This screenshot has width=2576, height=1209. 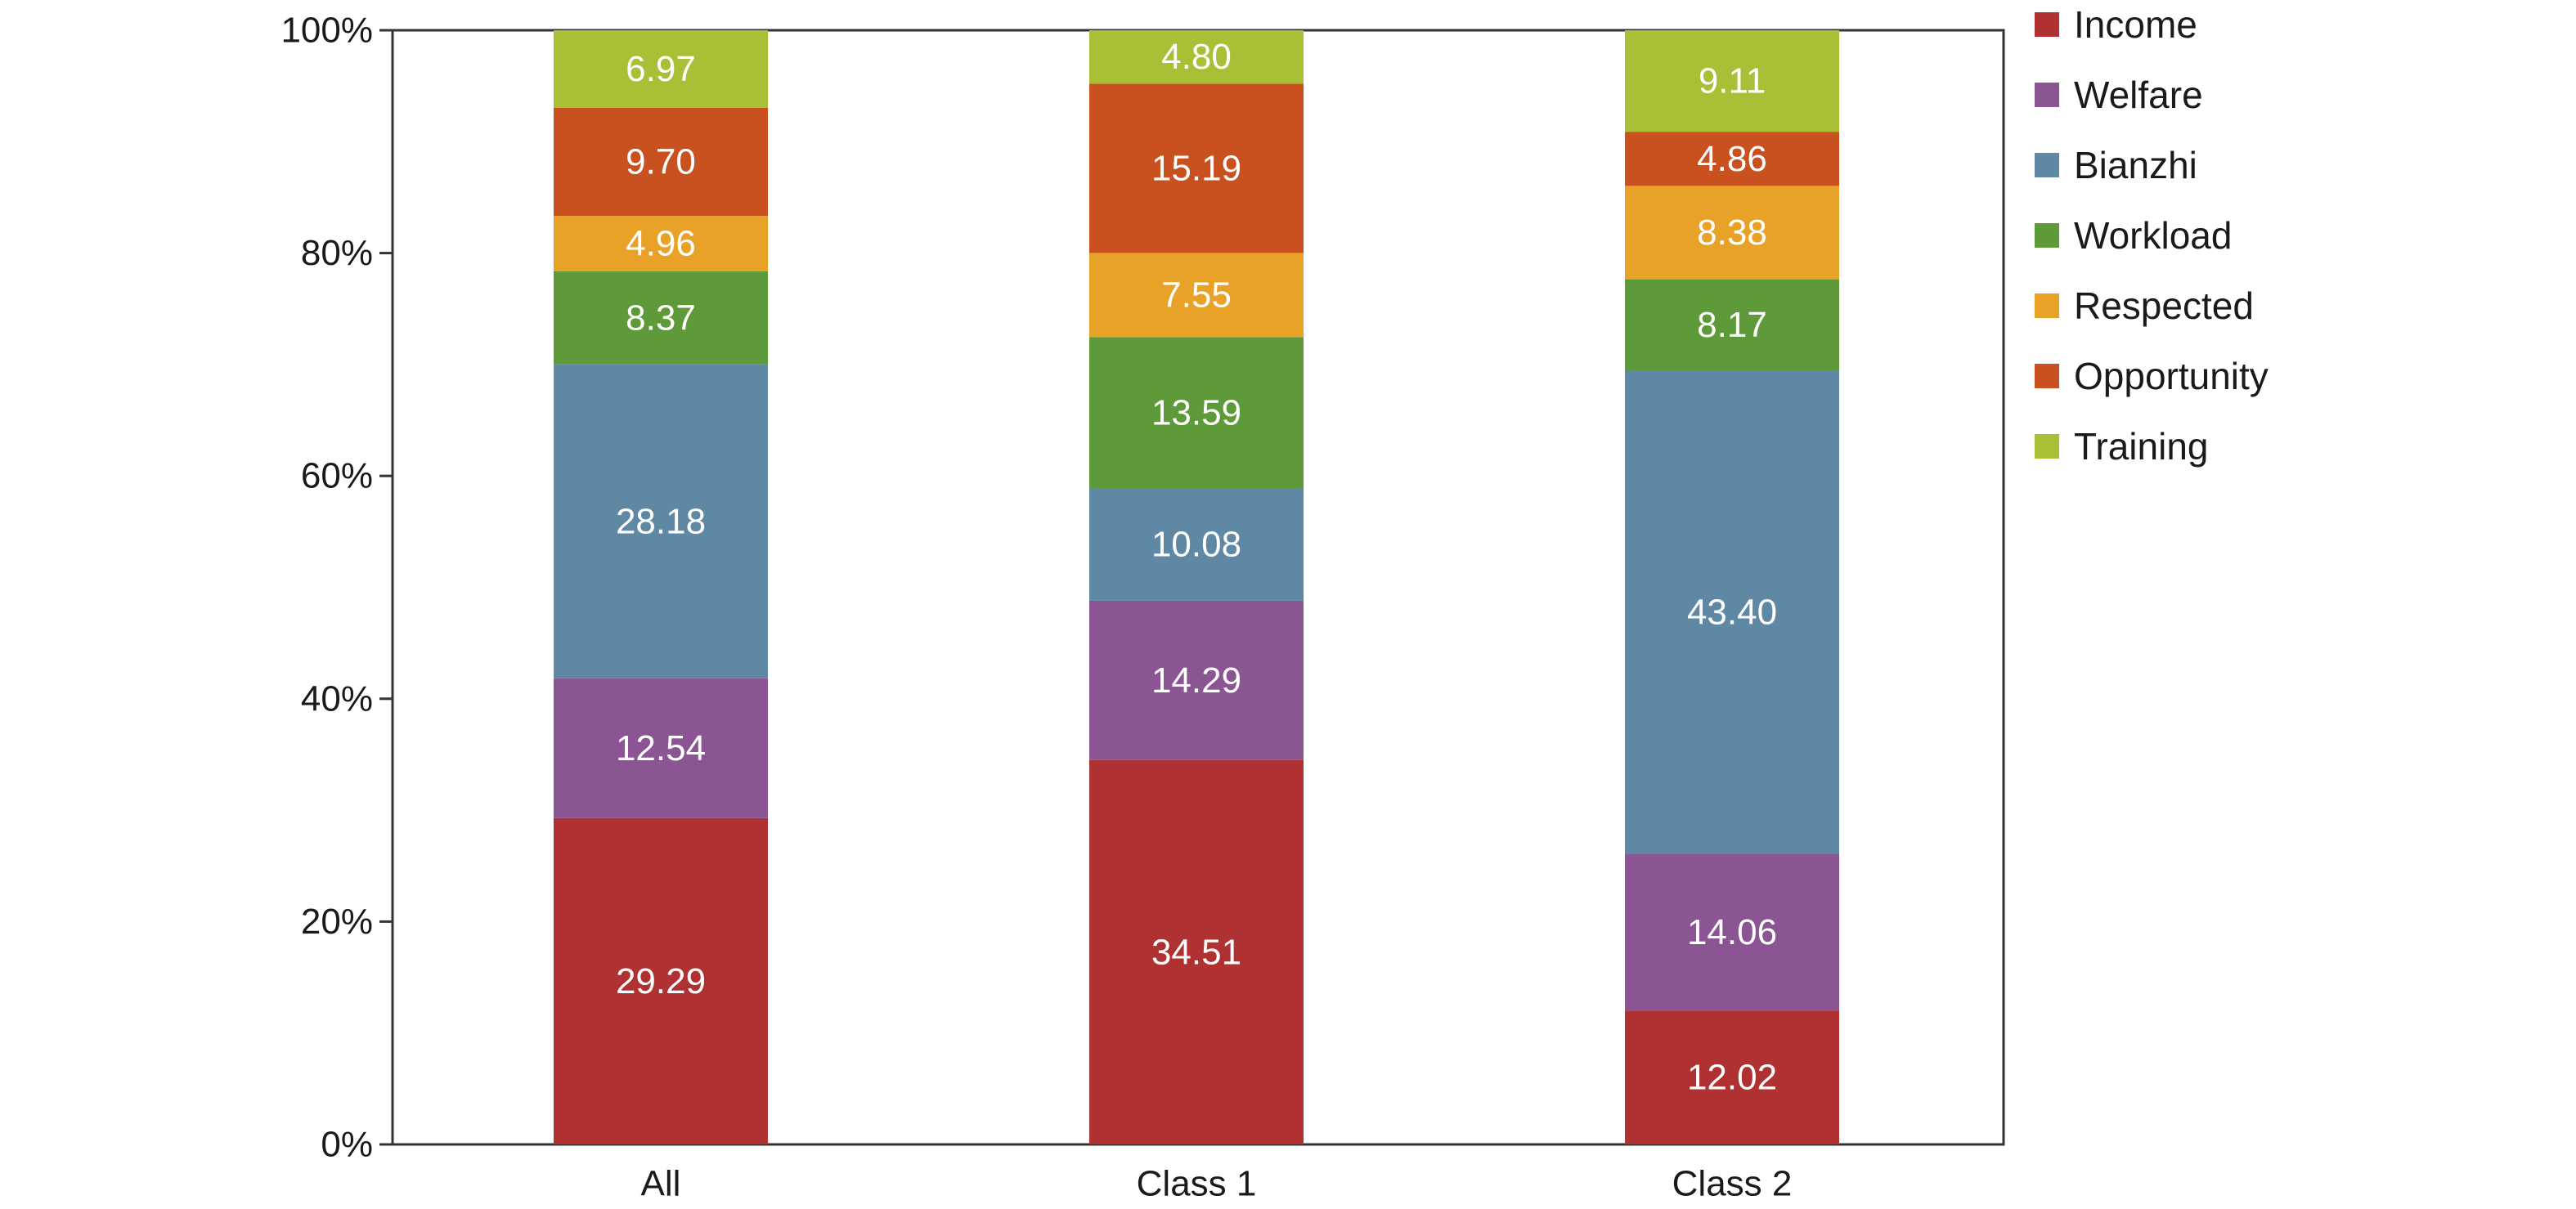 What do you see at coordinates (337, 698) in the screenshot?
I see `y-tick-label: 40%` at bounding box center [337, 698].